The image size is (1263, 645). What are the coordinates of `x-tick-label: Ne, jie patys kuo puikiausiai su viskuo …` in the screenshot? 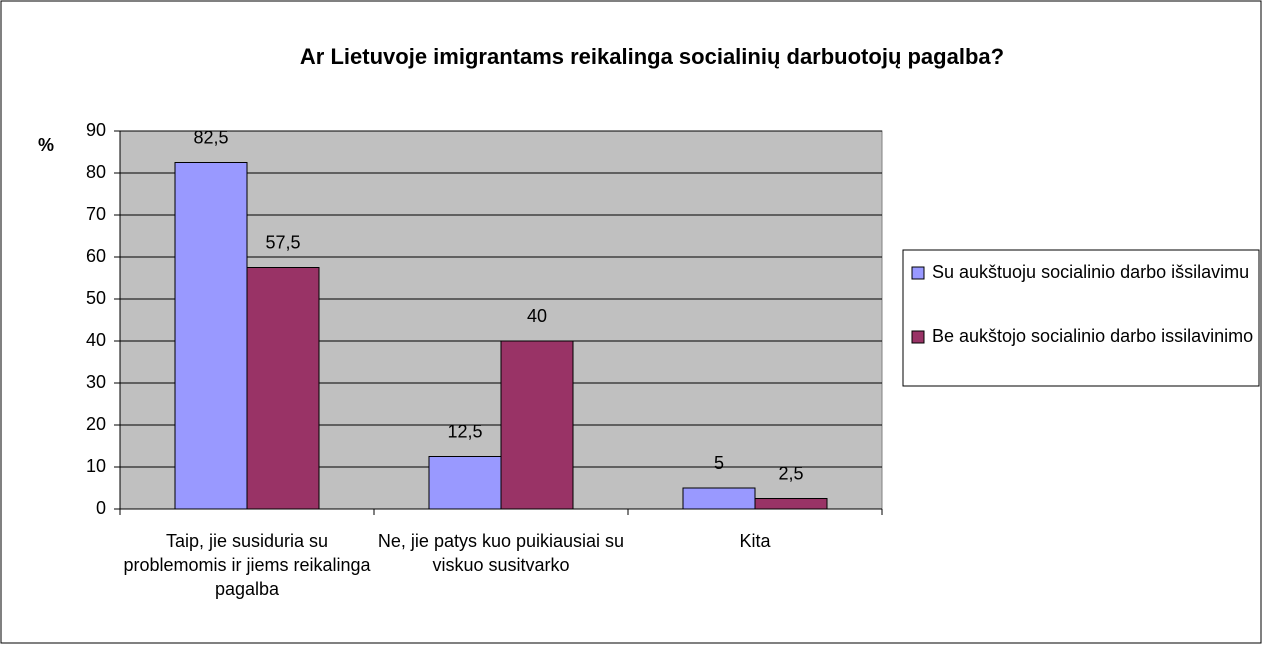 It's located at (501, 553).